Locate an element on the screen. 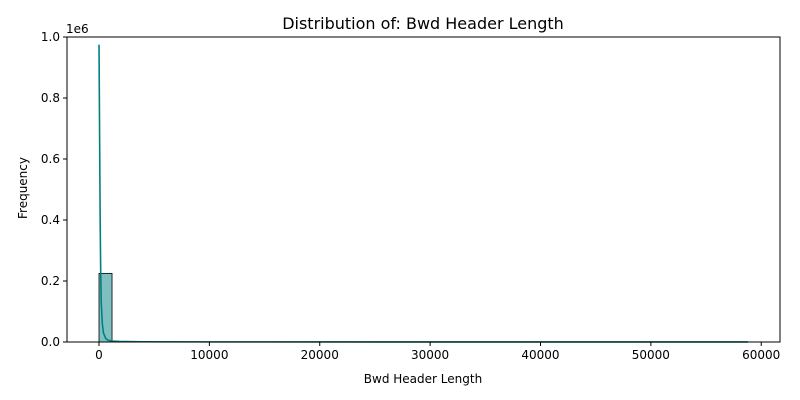  y-axis-offset-label: 1e6 is located at coordinates (77, 29).